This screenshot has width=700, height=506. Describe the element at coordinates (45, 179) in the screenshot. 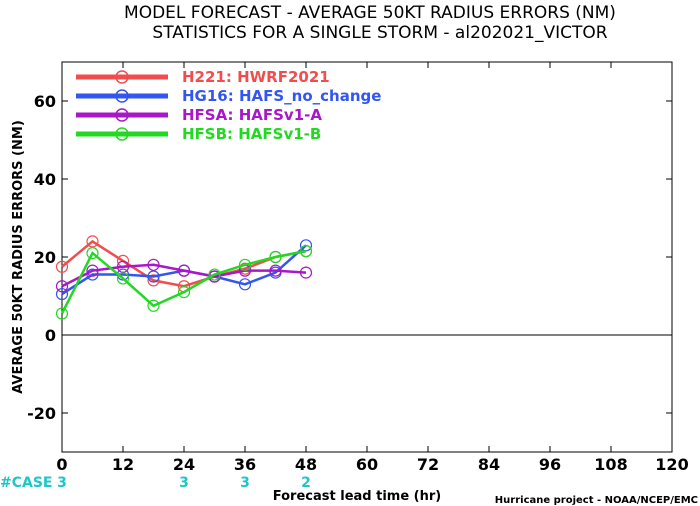

I see `y-tick-label: 40` at that location.